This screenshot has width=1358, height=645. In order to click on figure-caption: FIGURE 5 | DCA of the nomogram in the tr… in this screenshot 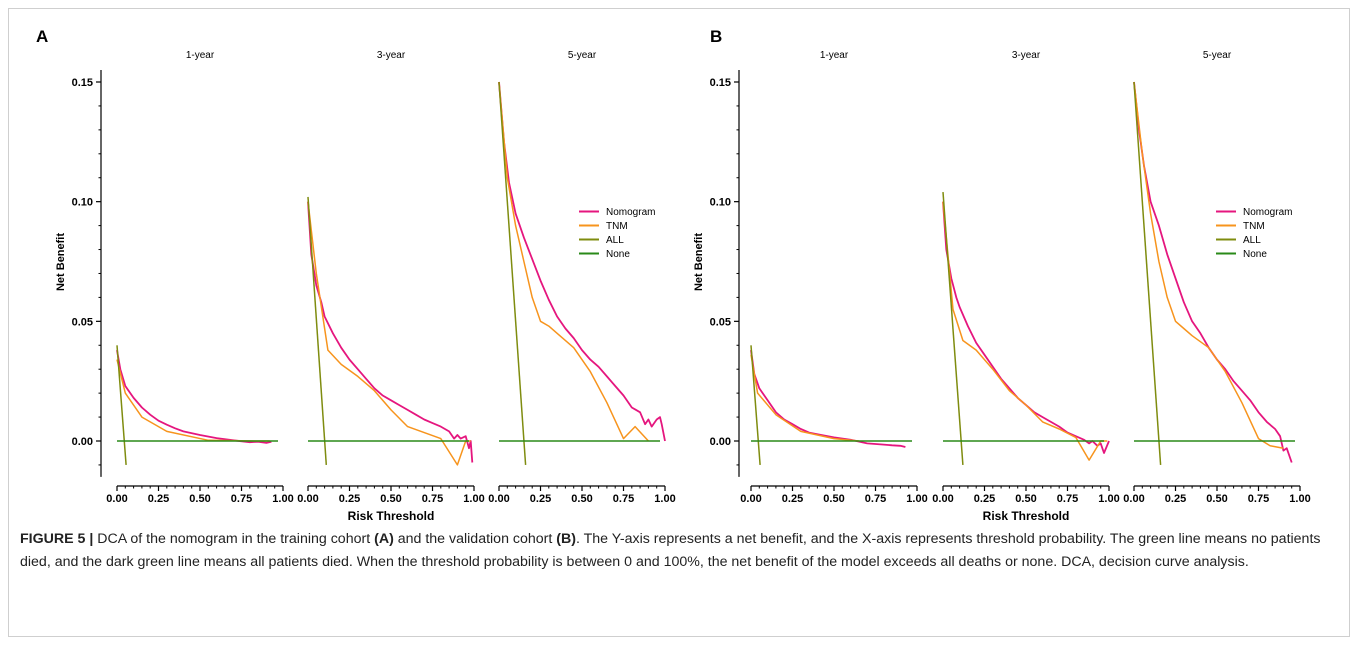, I will do `click(679, 551)`.